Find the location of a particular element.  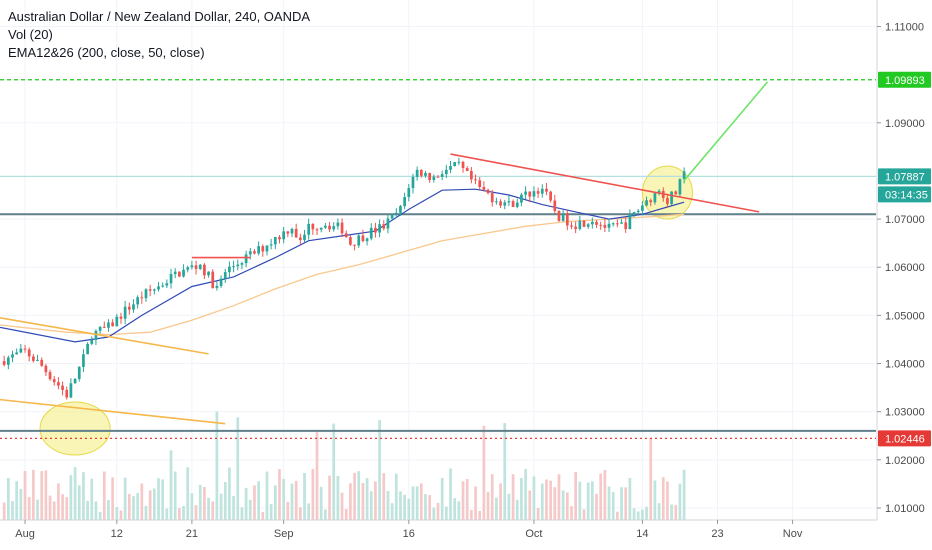

price-tick-label-7: 1.02000 is located at coordinates (905, 461).